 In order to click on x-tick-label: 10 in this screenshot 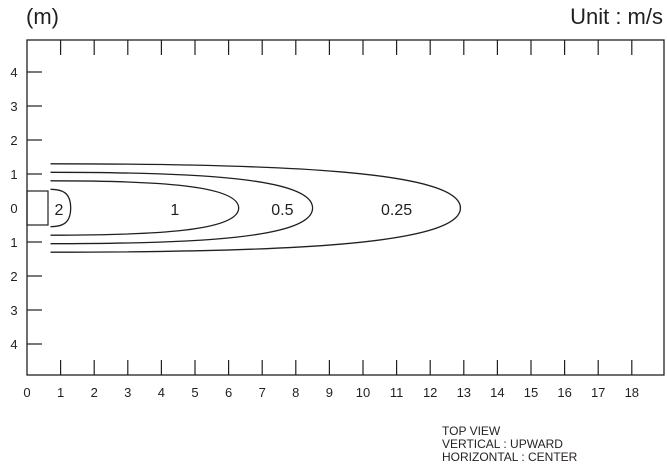, I will do `click(363, 392)`.